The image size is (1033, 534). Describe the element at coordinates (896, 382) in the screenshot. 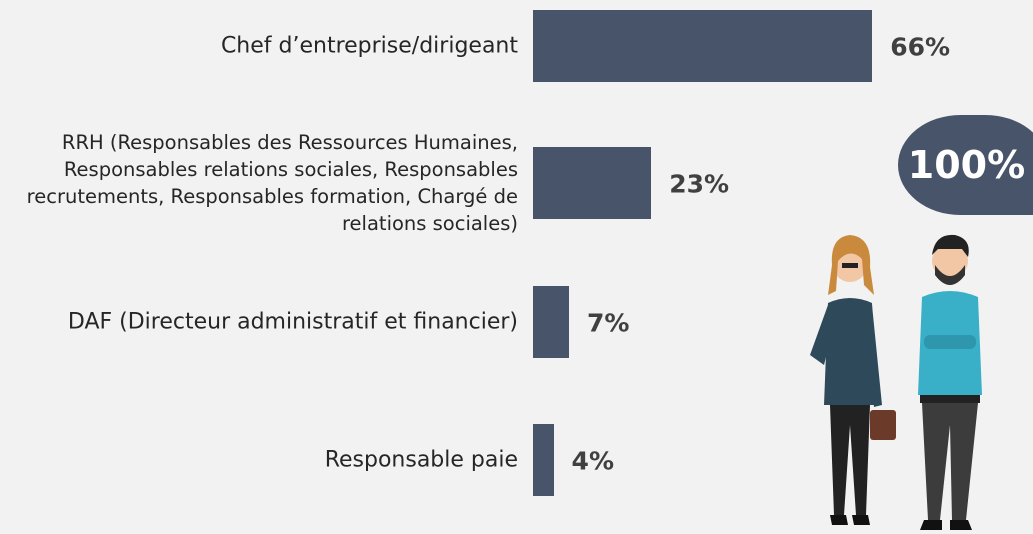

I see `illustration` at that location.